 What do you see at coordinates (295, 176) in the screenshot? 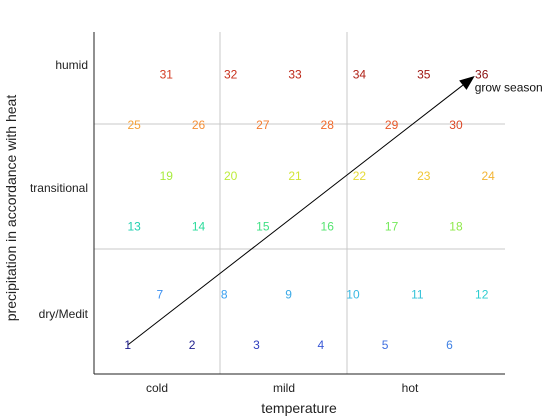
I see `data-label-21: 21` at bounding box center [295, 176].